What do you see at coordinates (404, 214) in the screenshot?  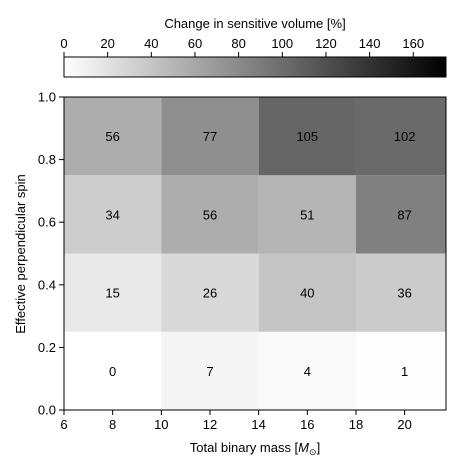 I see `cell-value-label: 87` at bounding box center [404, 214].